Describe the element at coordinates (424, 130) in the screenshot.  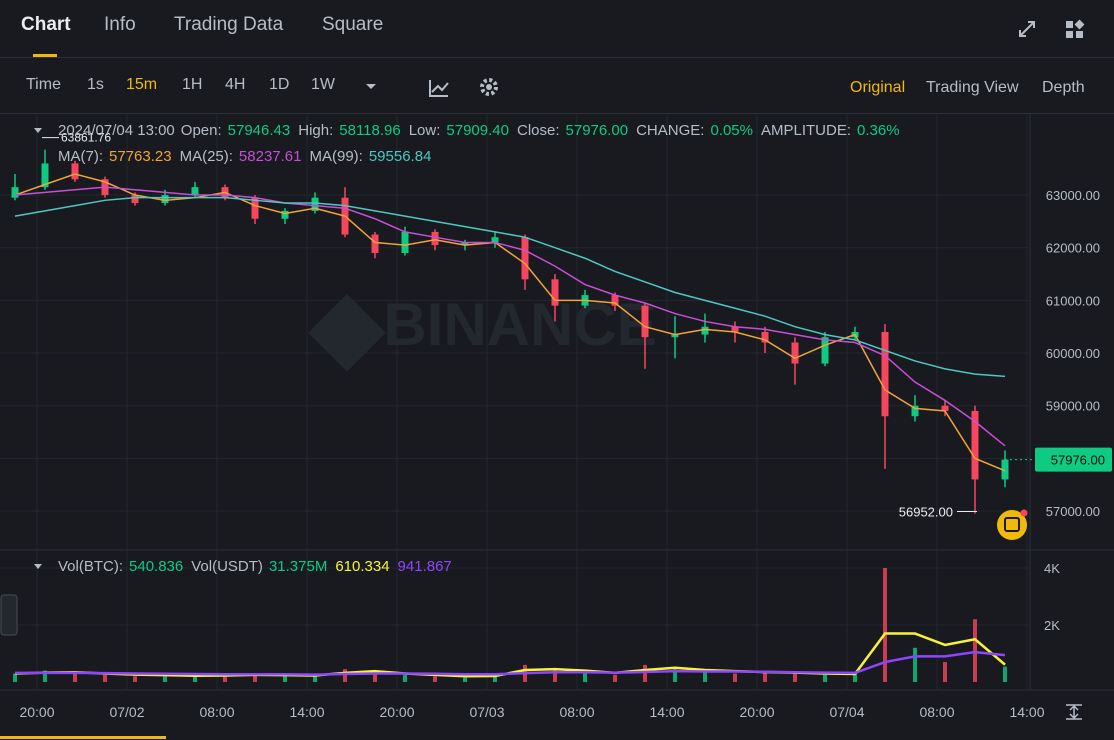
I see `legend-label: Low:` at that location.